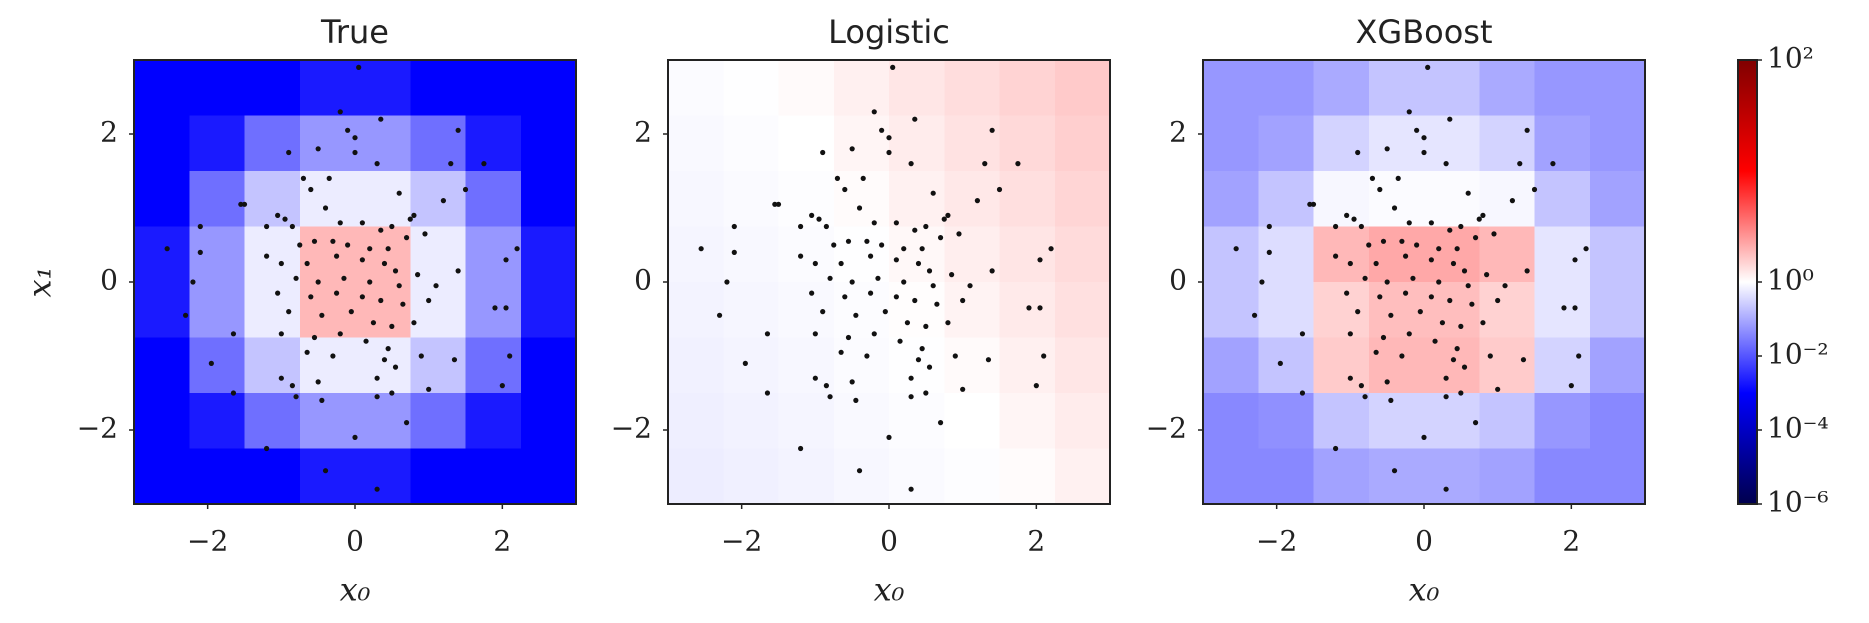  Describe the element at coordinates (889, 32) in the screenshot. I see `panel-title: Logistic` at that location.